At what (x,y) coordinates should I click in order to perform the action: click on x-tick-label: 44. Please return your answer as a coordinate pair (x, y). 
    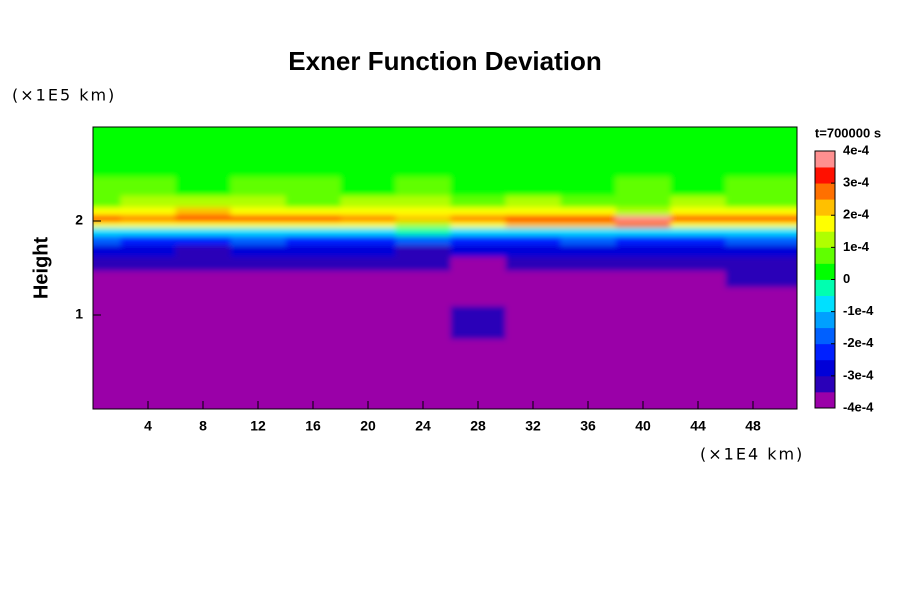
    Looking at the image, I should click on (698, 426).